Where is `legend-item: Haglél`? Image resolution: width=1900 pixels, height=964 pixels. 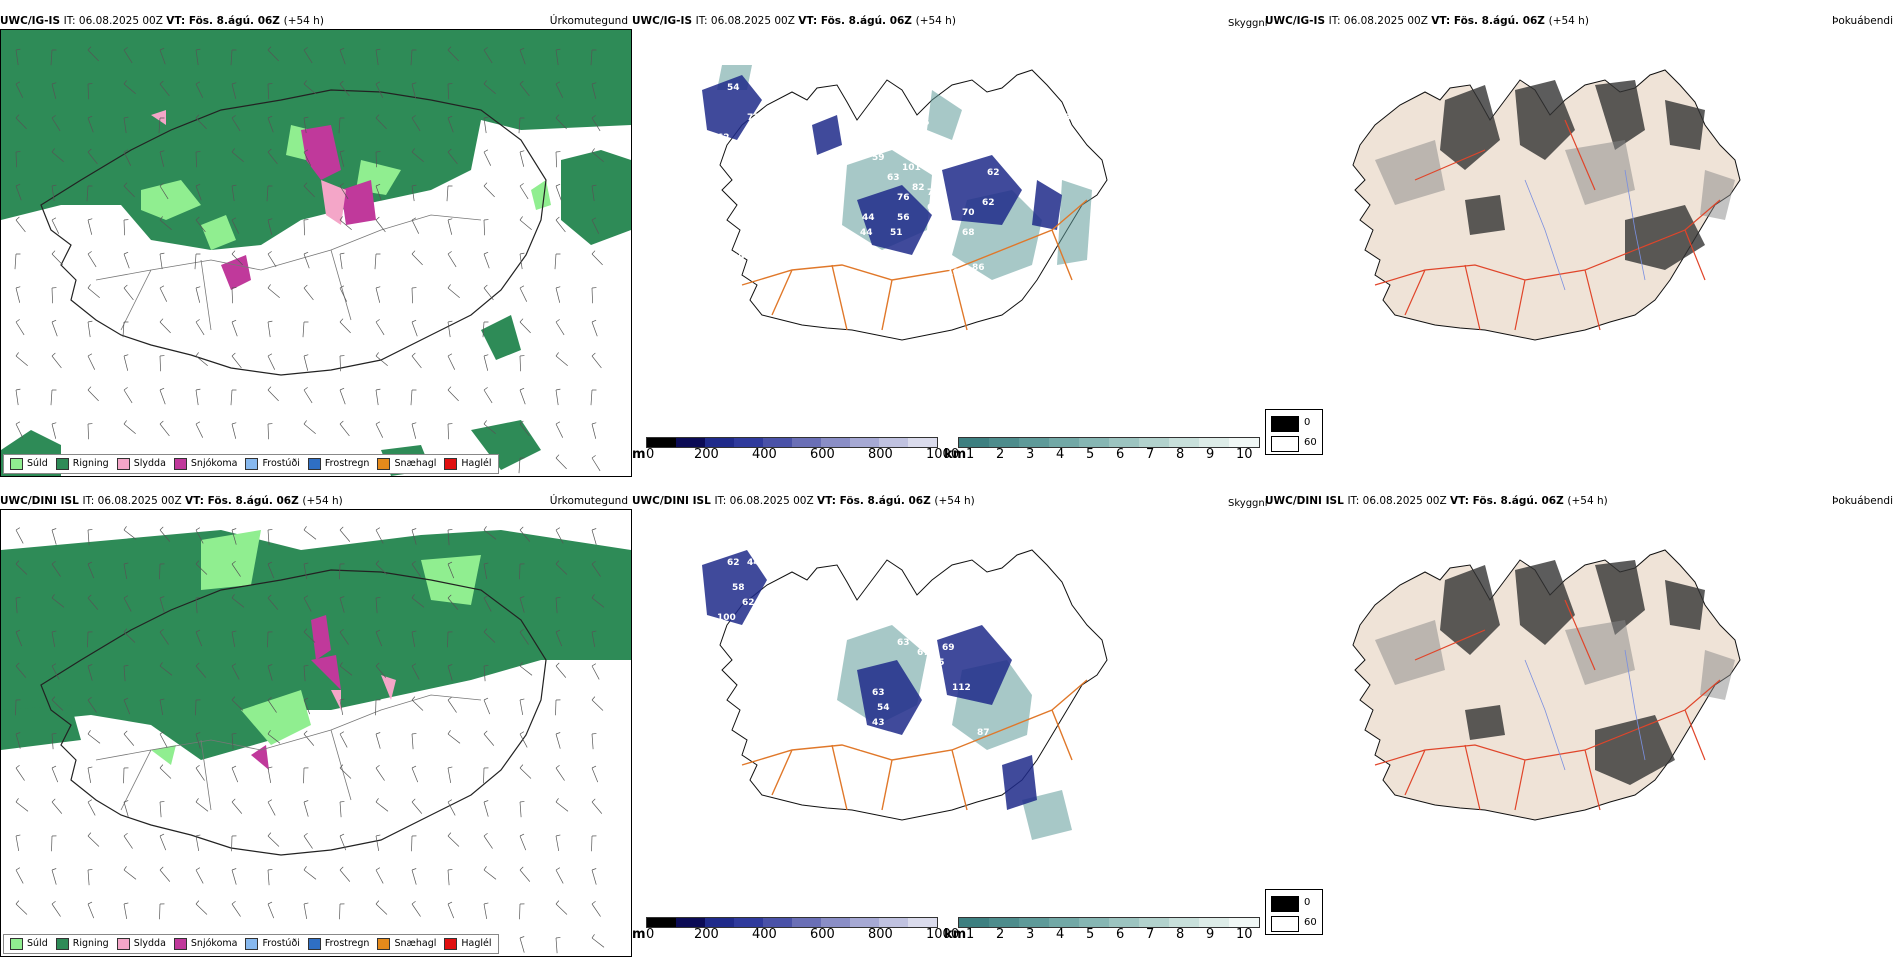 legend-item: Haglél is located at coordinates (468, 944).